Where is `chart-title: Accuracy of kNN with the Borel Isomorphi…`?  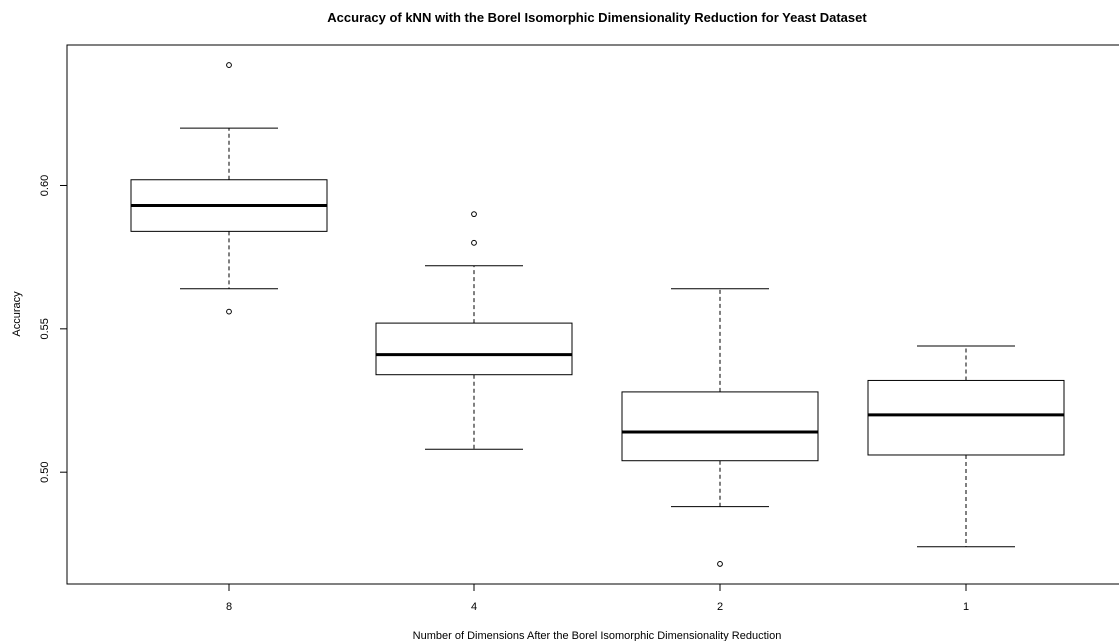
chart-title: Accuracy of kNN with the Borel Isomorphi… is located at coordinates (597, 17).